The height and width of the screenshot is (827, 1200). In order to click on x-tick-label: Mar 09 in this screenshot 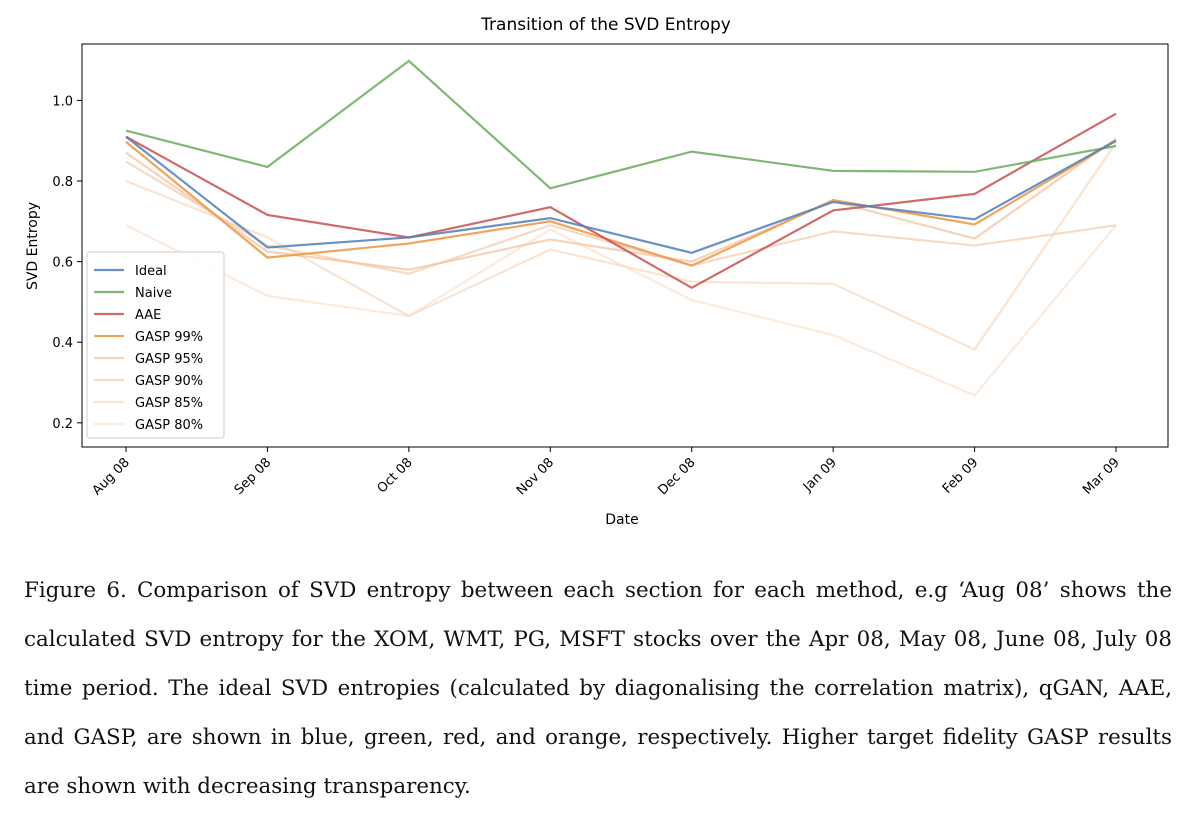, I will do `click(1101, 476)`.